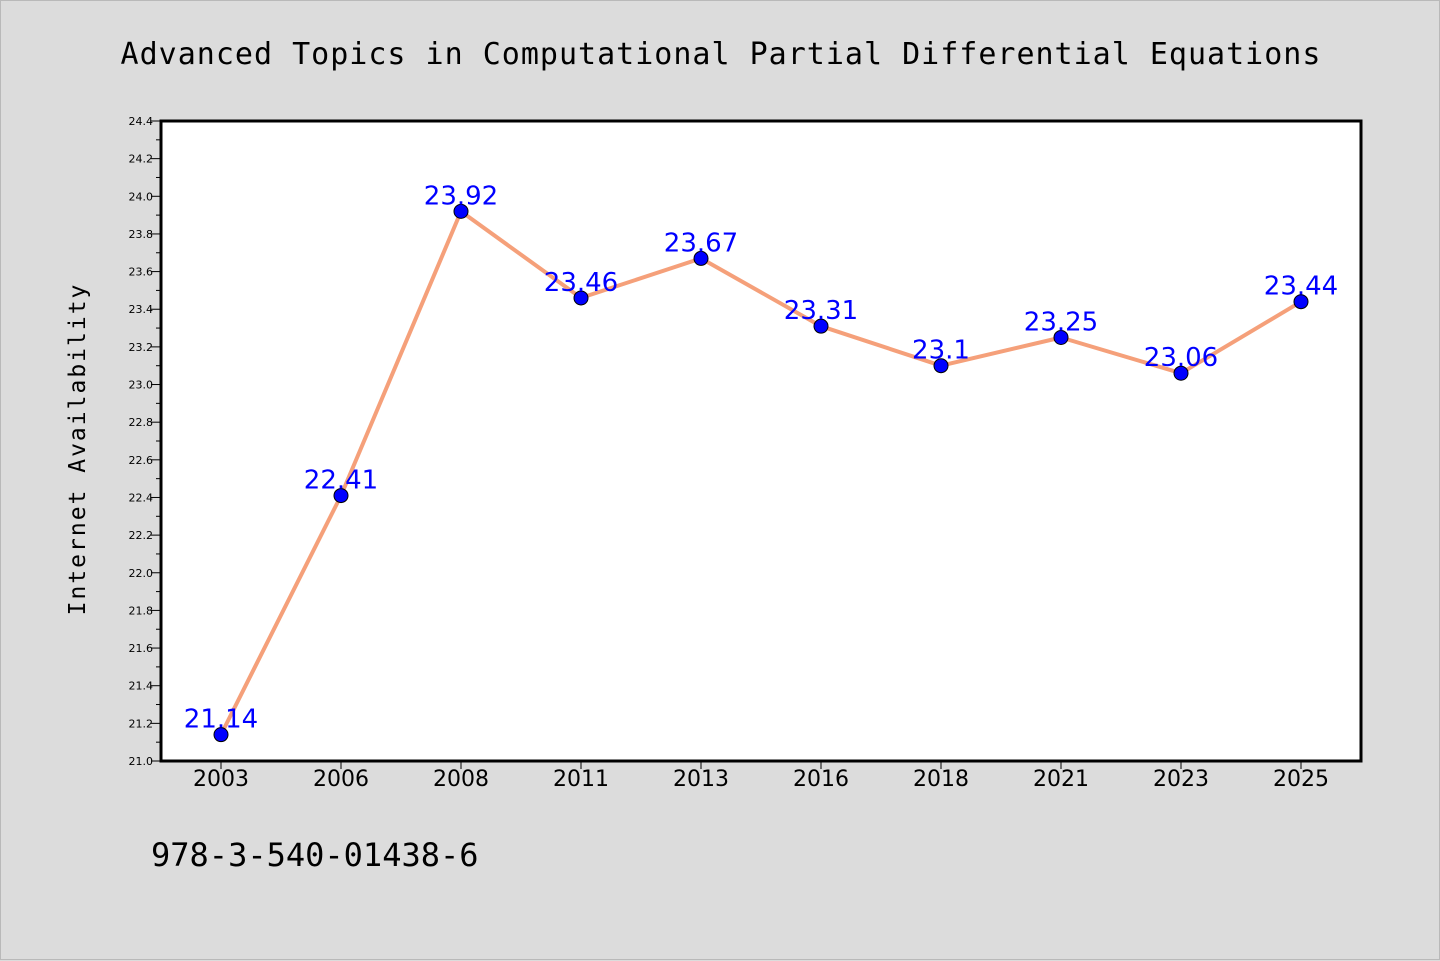  What do you see at coordinates (941, 779) in the screenshot?
I see `x-tick-label: 2018` at bounding box center [941, 779].